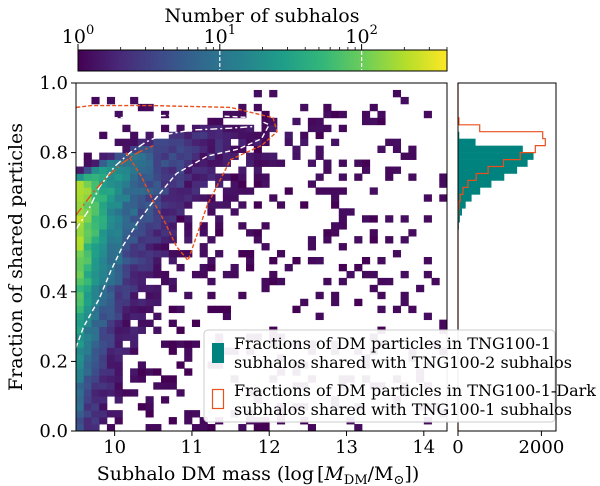 This screenshot has height=486, width=600. What do you see at coordinates (53, 153) in the screenshot?
I see `y-tick-label: 0.8` at bounding box center [53, 153].